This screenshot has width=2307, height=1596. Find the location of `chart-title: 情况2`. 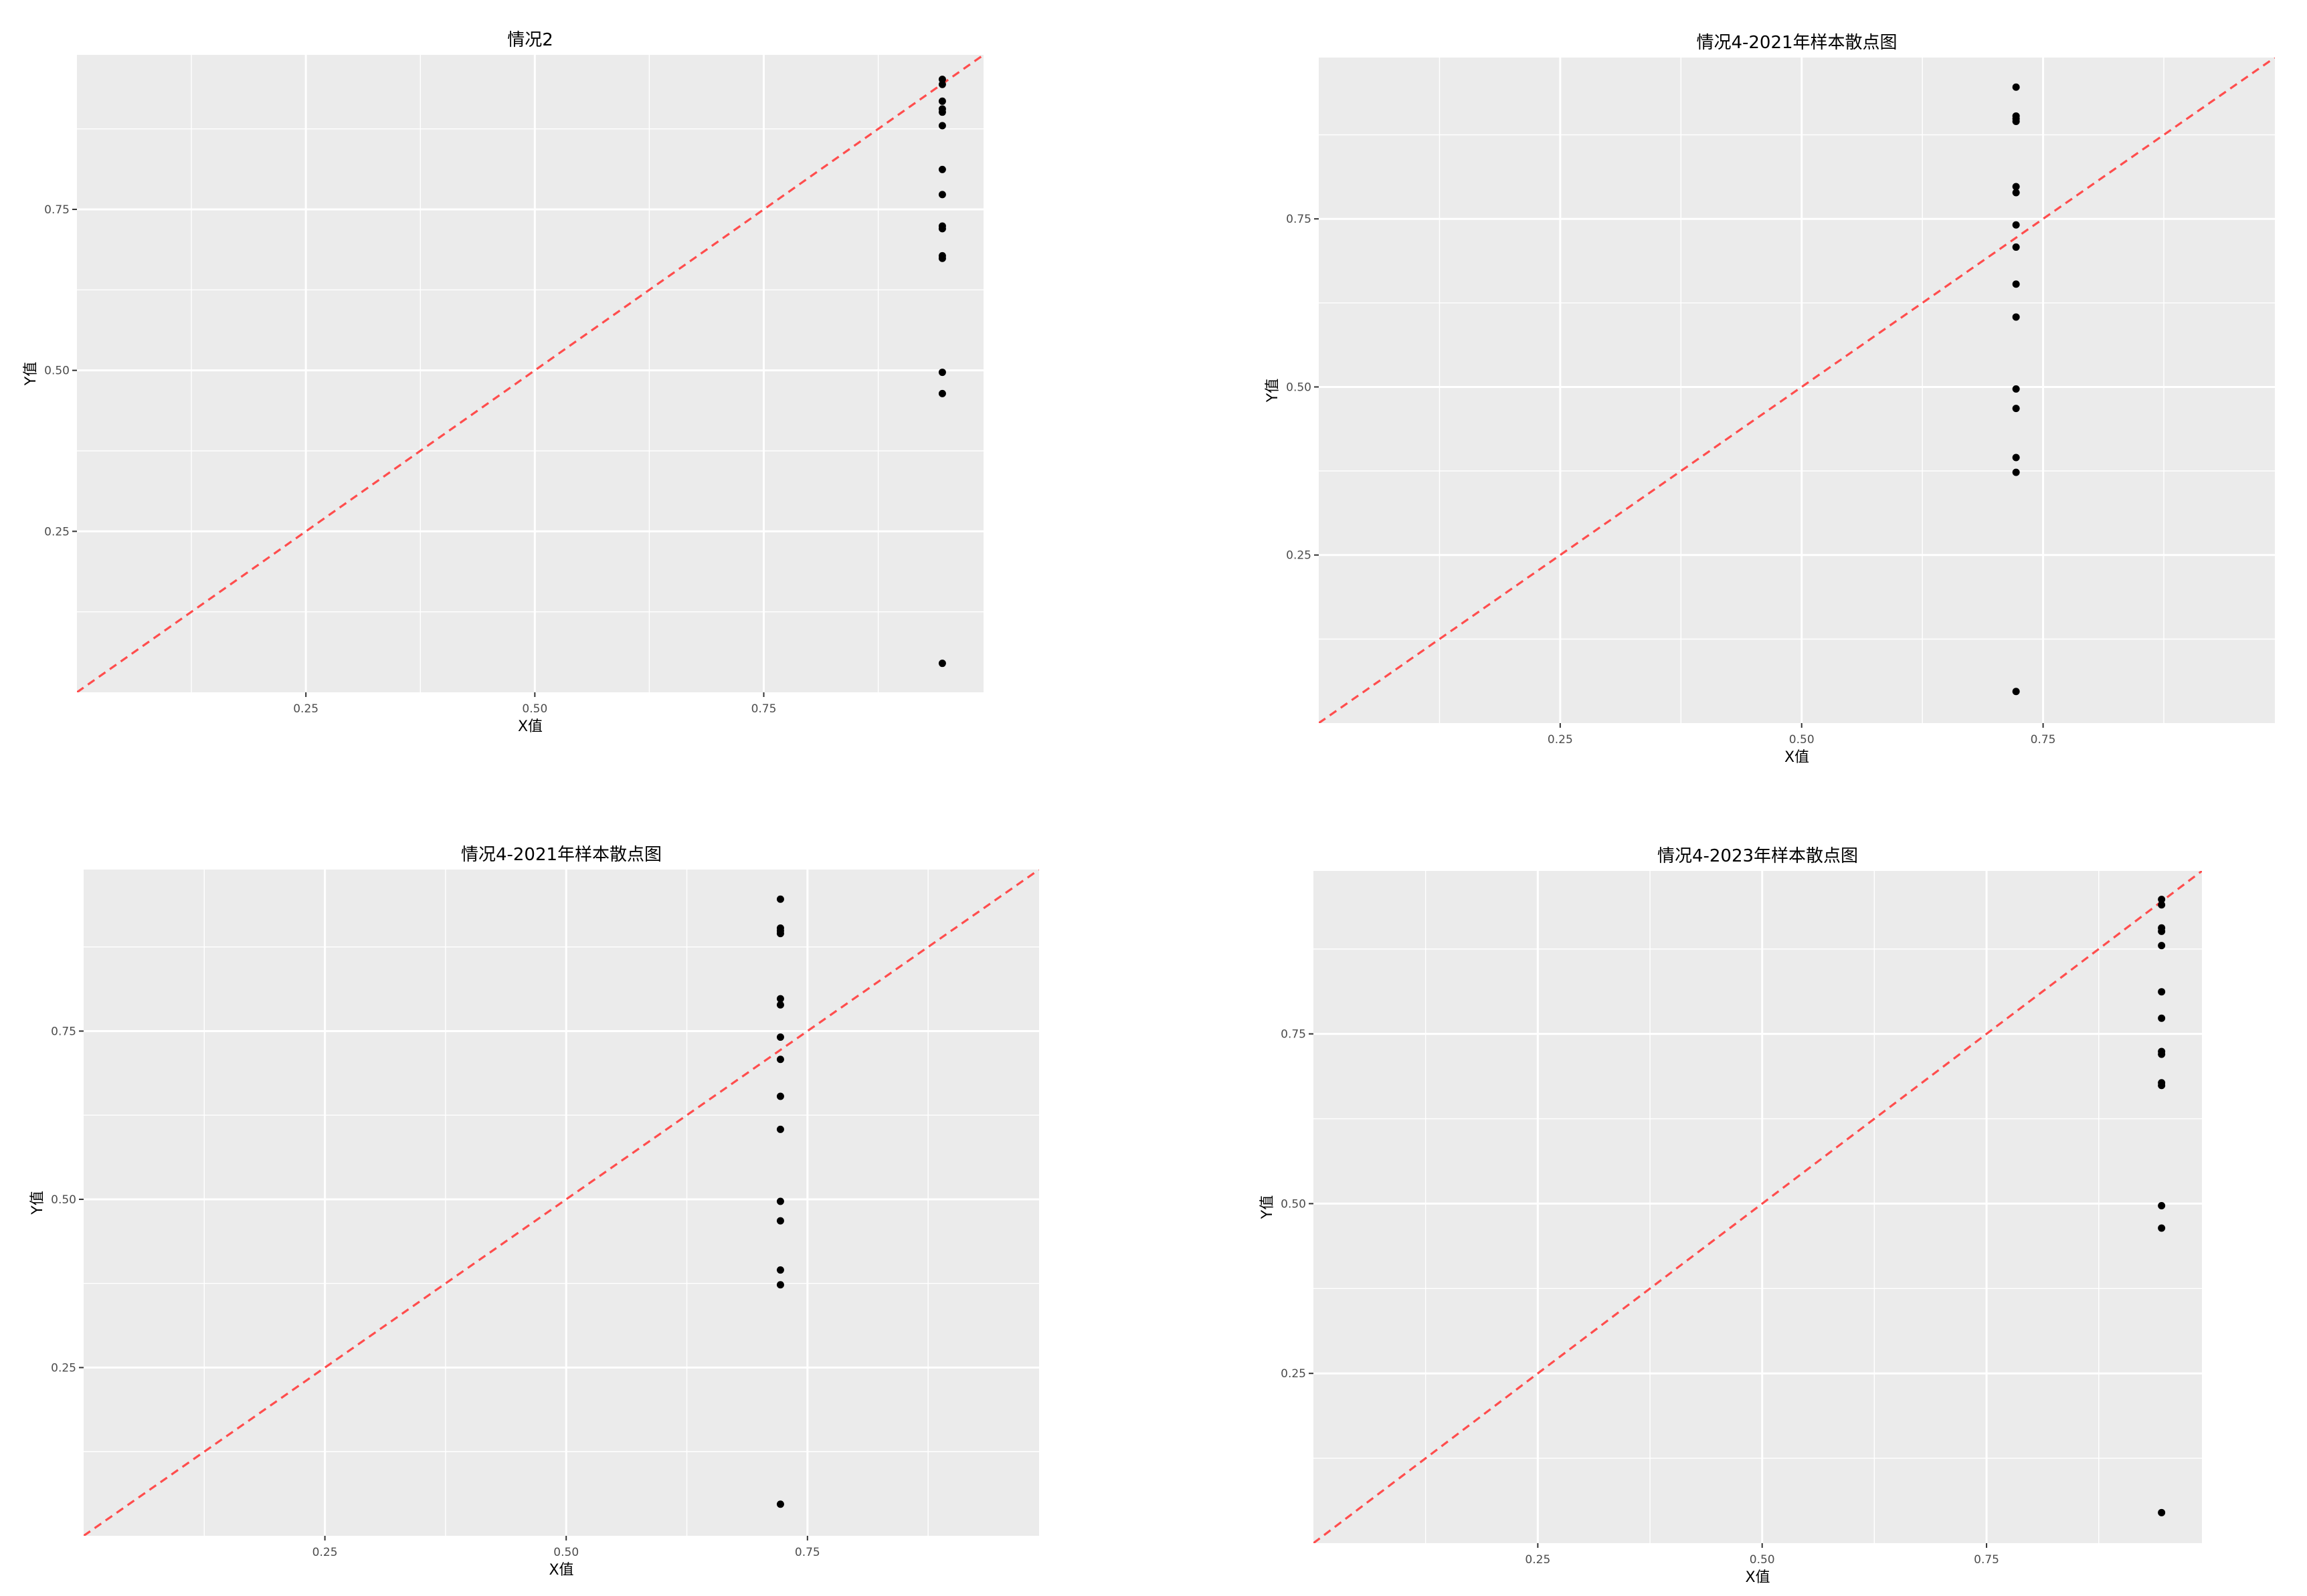

chart-title: 情况2 is located at coordinates (530, 40).